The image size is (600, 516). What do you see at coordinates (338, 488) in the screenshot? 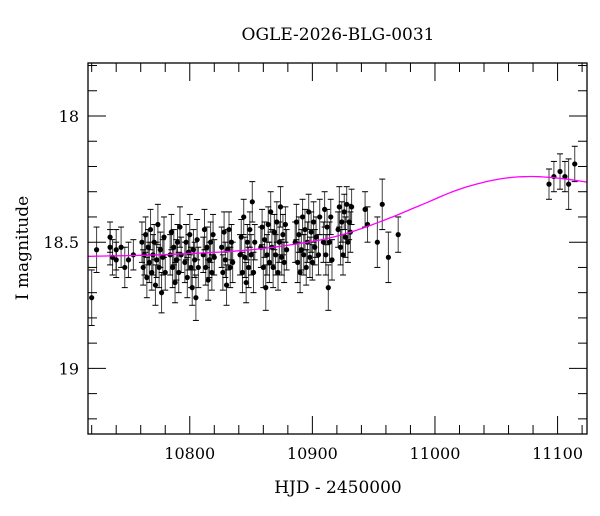
I see `x-axis-label: HJD - 2450000` at bounding box center [338, 488].